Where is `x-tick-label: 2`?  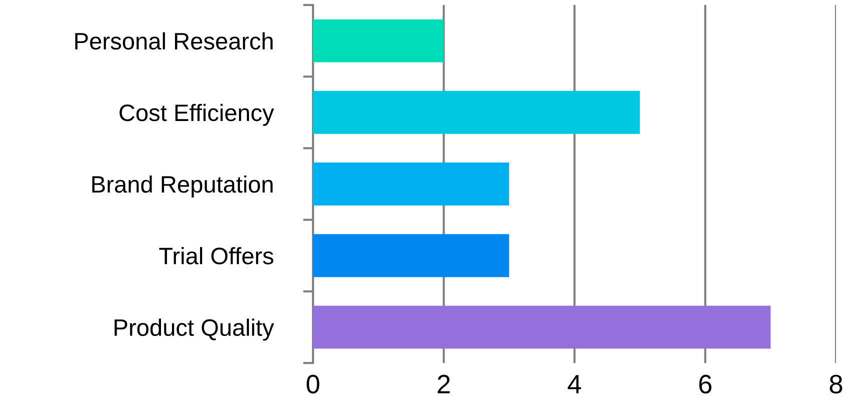 x-tick-label: 2 is located at coordinates (444, 384).